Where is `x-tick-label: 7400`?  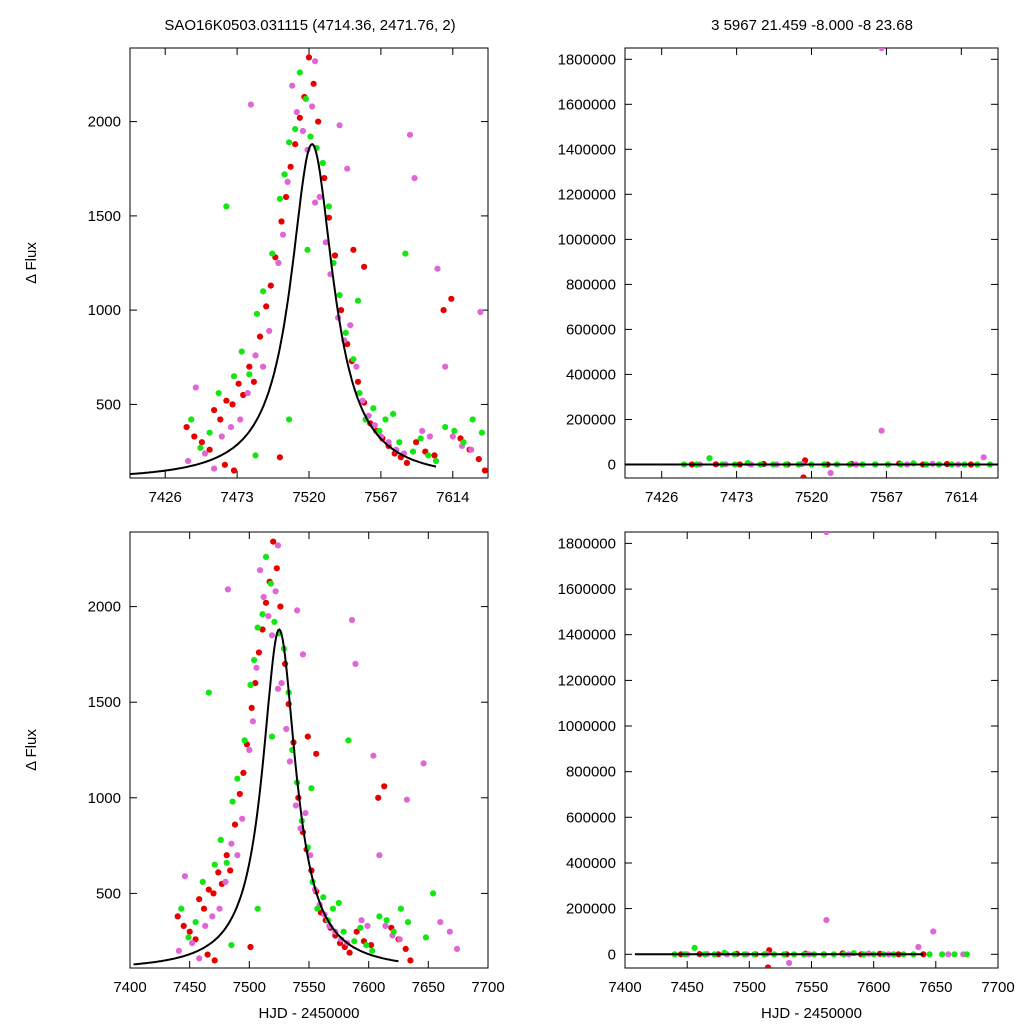
x-tick-label: 7400 is located at coordinates (129, 987).